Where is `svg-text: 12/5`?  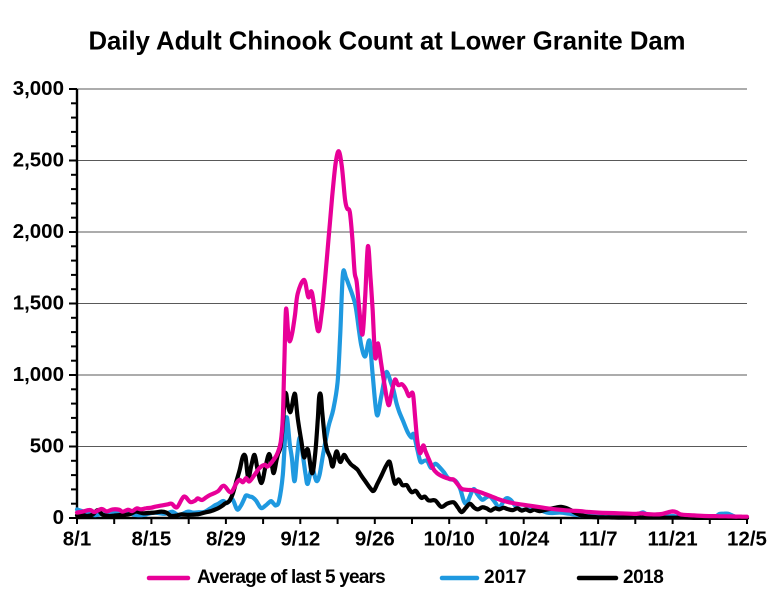 svg-text: 12/5 is located at coordinates (747, 539).